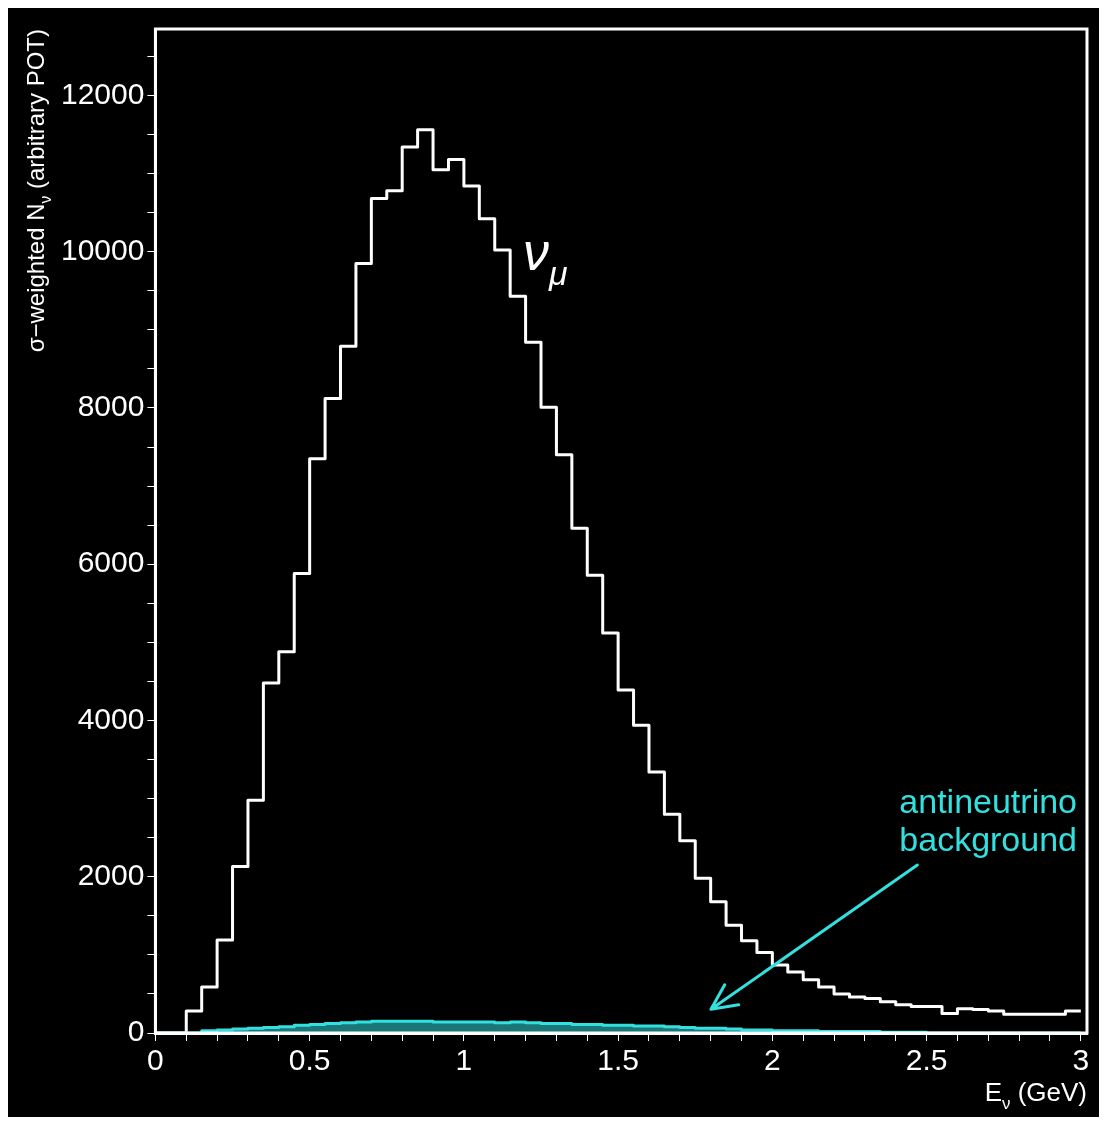 This screenshot has width=1107, height=1125. I want to click on y-tick-label: 2000, so click(111, 874).